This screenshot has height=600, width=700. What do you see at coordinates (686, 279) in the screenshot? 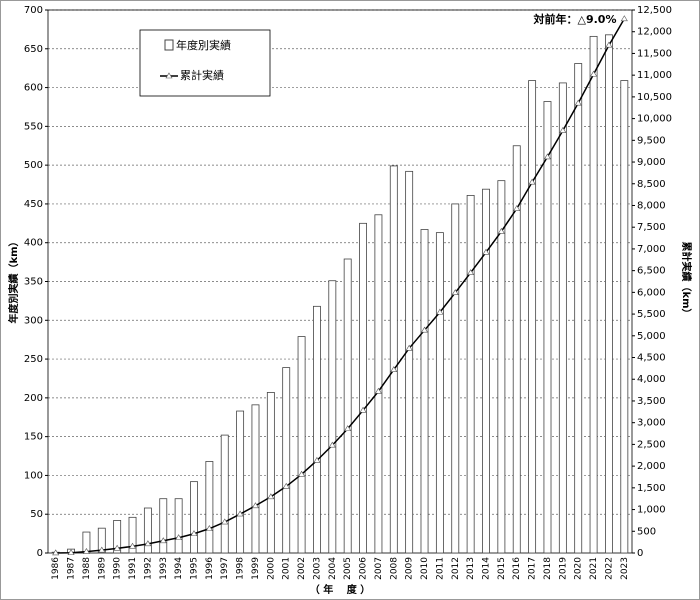
I see `y2-axis-label: 累計実績（km）` at bounding box center [686, 279].